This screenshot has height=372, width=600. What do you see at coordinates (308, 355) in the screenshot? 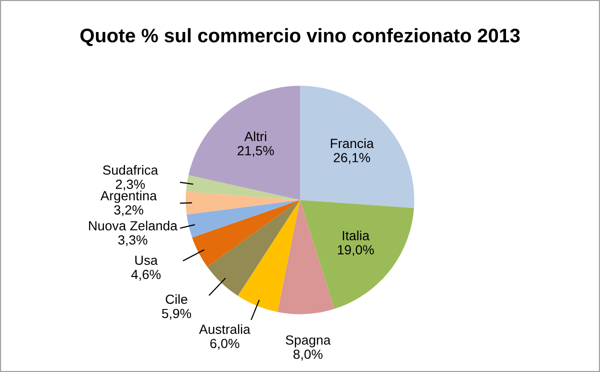
I see `data-label: 8,0%` at bounding box center [308, 355].